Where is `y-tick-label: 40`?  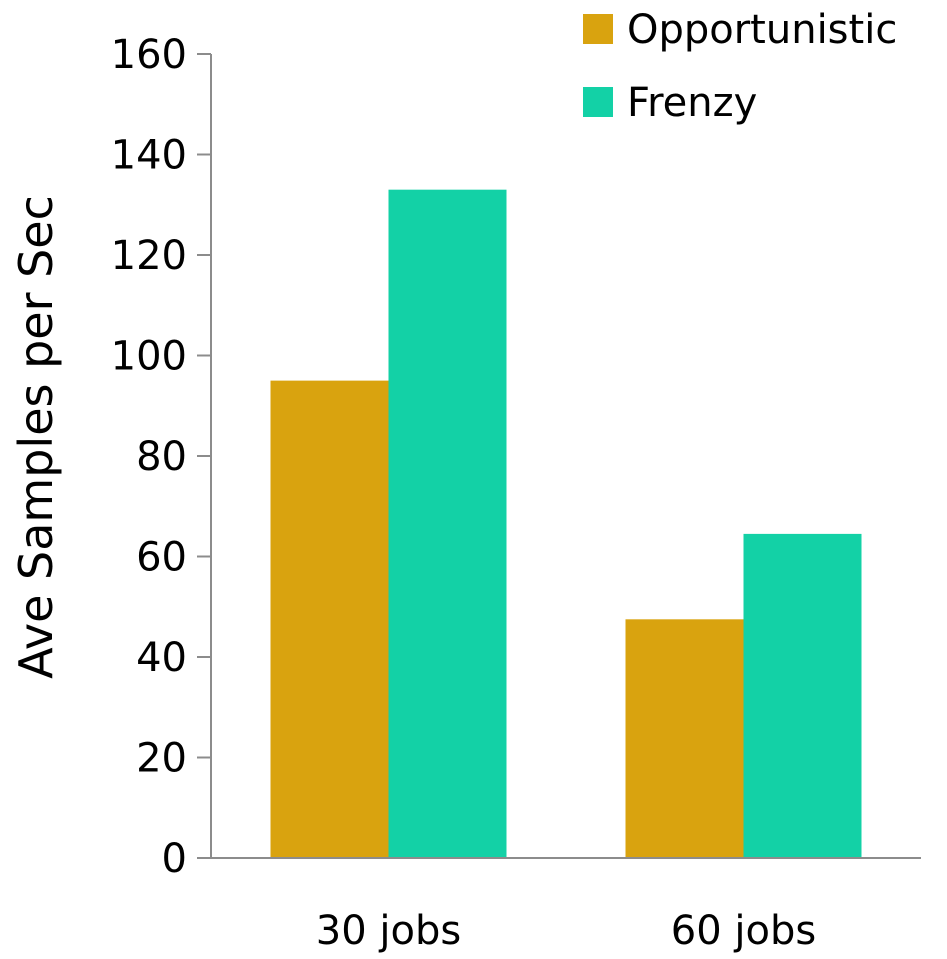 y-tick-label: 40 is located at coordinates (161, 658).